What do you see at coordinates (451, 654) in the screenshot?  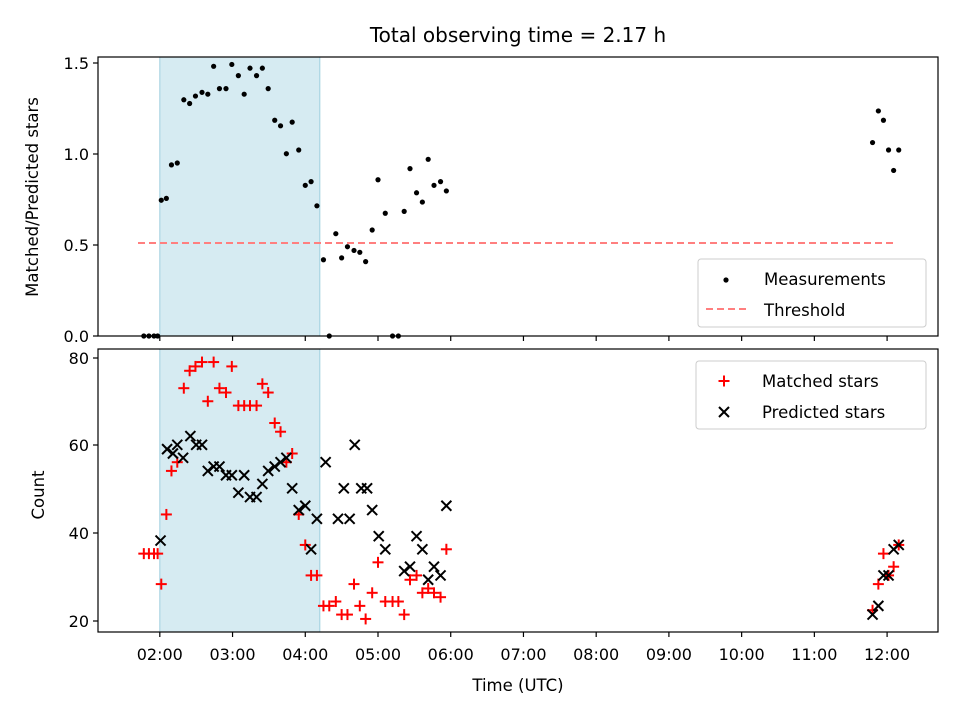 I see `x-tick-label: 06:00` at bounding box center [451, 654].